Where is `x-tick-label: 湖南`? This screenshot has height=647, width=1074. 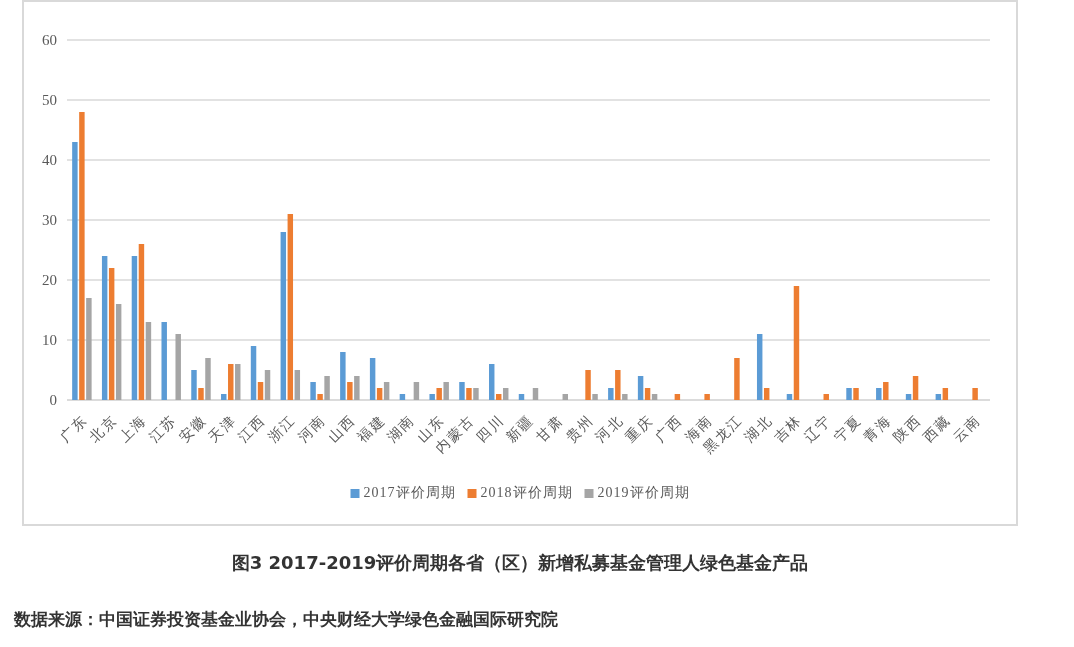
x-tick-label: 湖南 is located at coordinates (401, 428).